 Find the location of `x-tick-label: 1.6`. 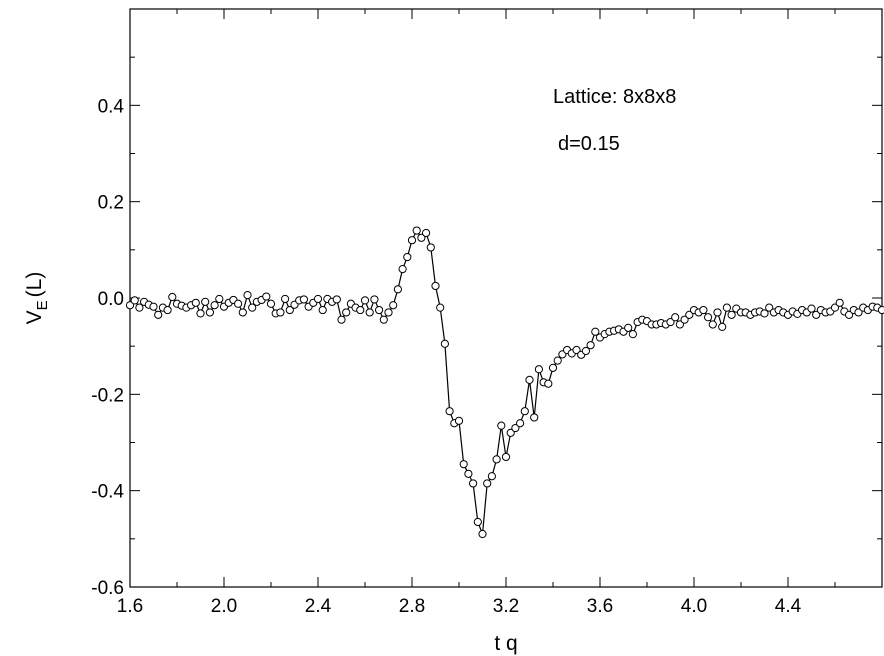

x-tick-label: 1.6 is located at coordinates (130, 606).